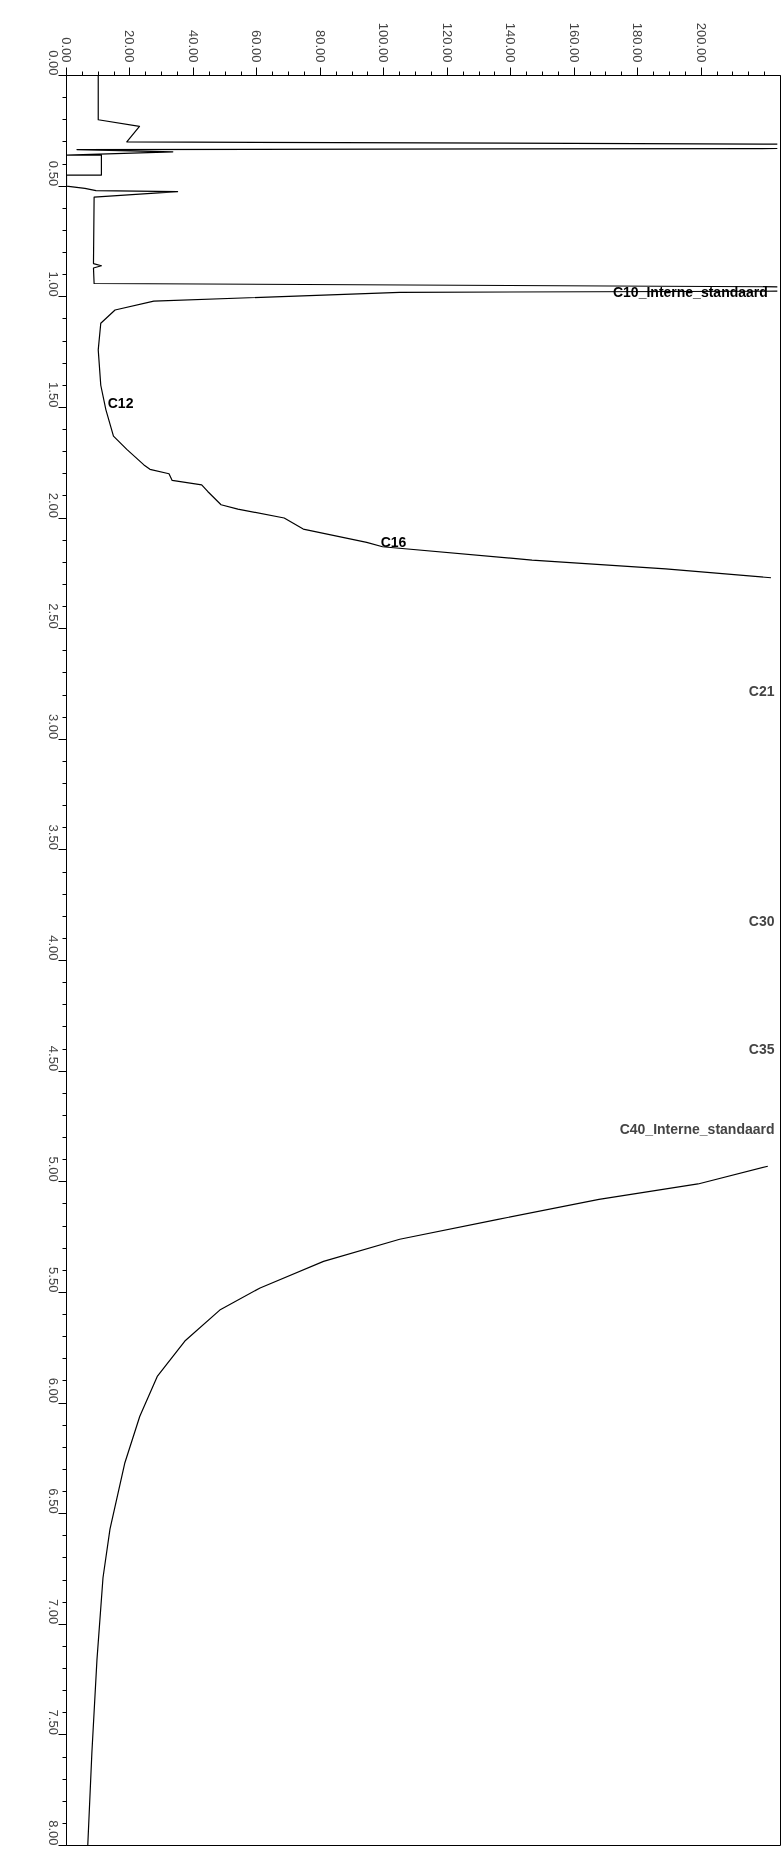  What do you see at coordinates (120, 402) in the screenshot?
I see `annotation: C12` at bounding box center [120, 402].